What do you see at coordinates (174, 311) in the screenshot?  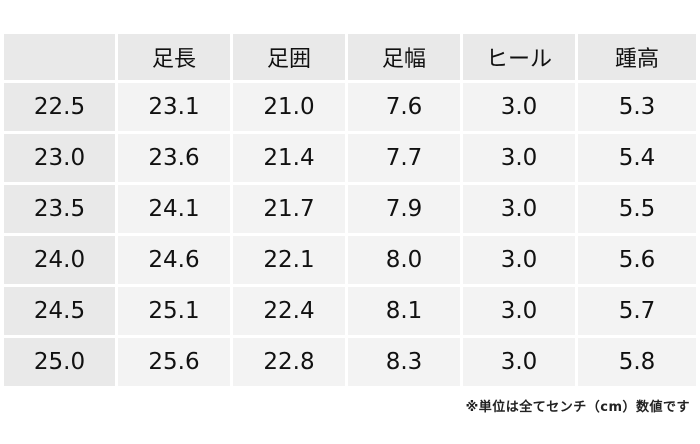 I see `cell-foot-length: 25.1` at bounding box center [174, 311].